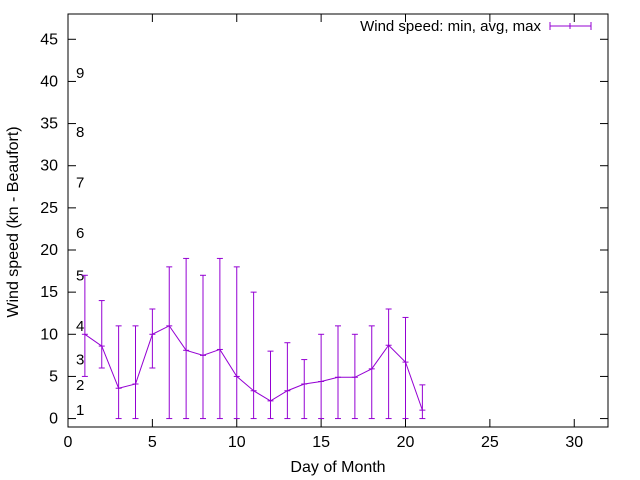 This screenshot has width=640, height=480. I want to click on x-tick-label: 0, so click(68, 442).